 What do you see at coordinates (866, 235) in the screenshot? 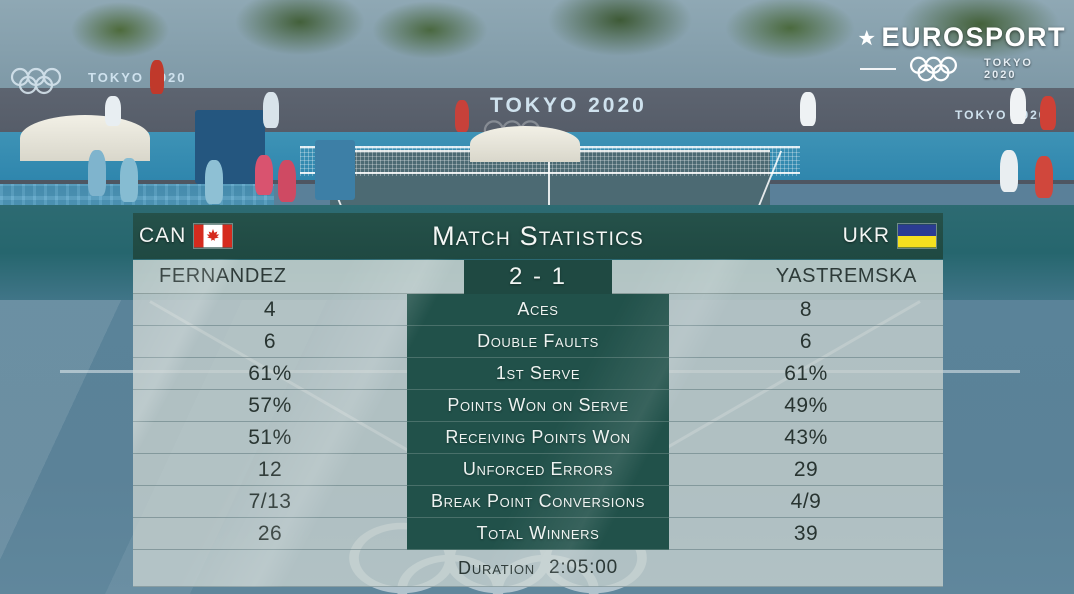
I see `right-country-code: UKR` at bounding box center [866, 235].